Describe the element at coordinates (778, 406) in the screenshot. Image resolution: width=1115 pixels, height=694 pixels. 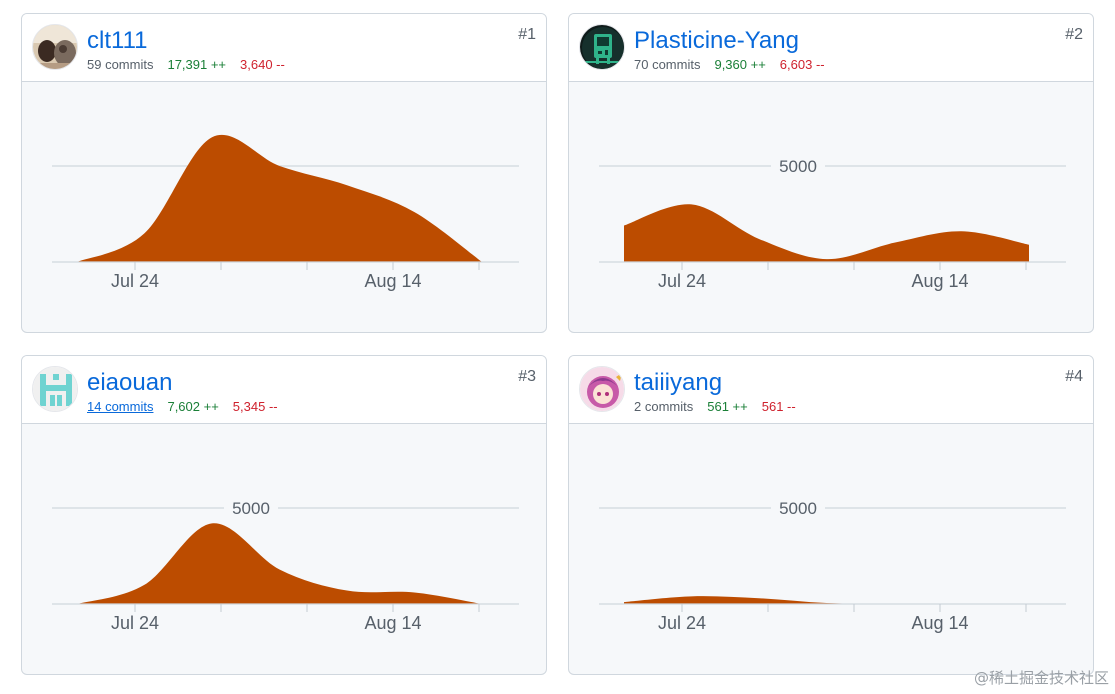
I see `deletions-count: 561 --` at that location.